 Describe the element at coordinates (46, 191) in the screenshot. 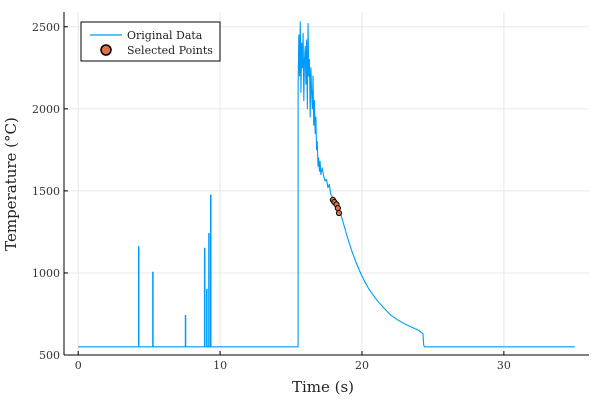

I see `y-tick-label: 1500` at that location.